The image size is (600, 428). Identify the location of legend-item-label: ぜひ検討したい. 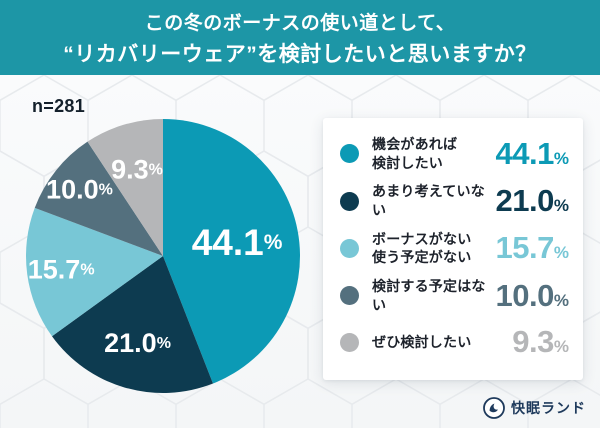
(422, 341).